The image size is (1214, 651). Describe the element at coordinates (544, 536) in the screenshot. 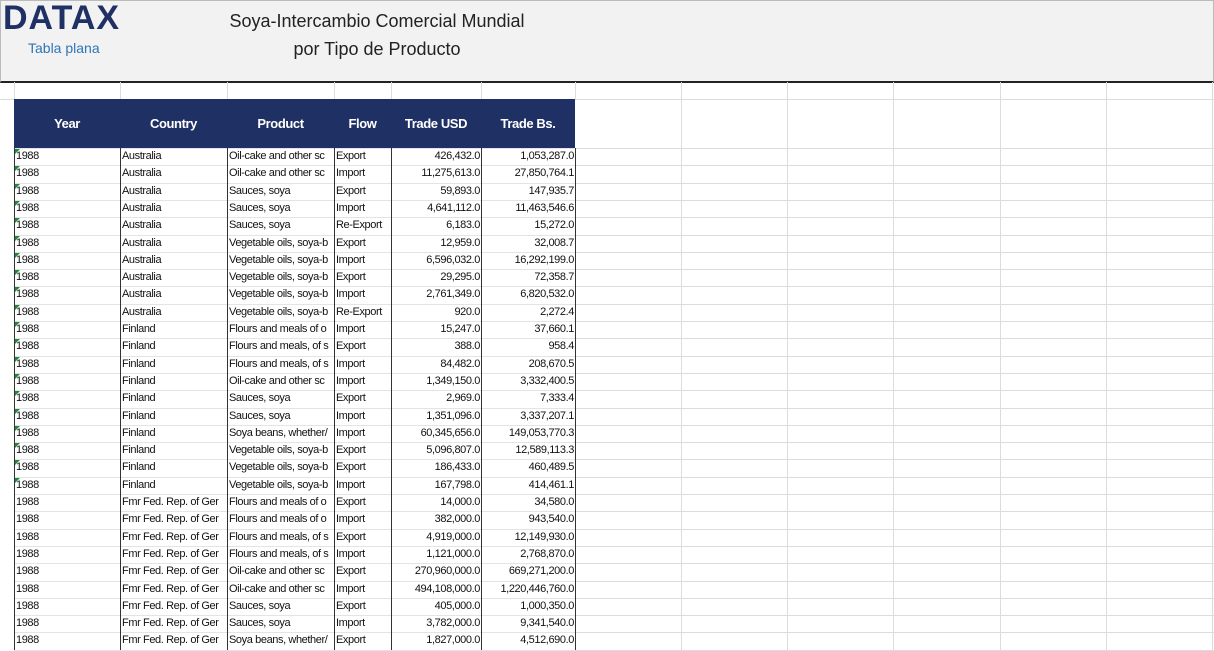

I see `table-cell: 12,149,930.0` at that location.